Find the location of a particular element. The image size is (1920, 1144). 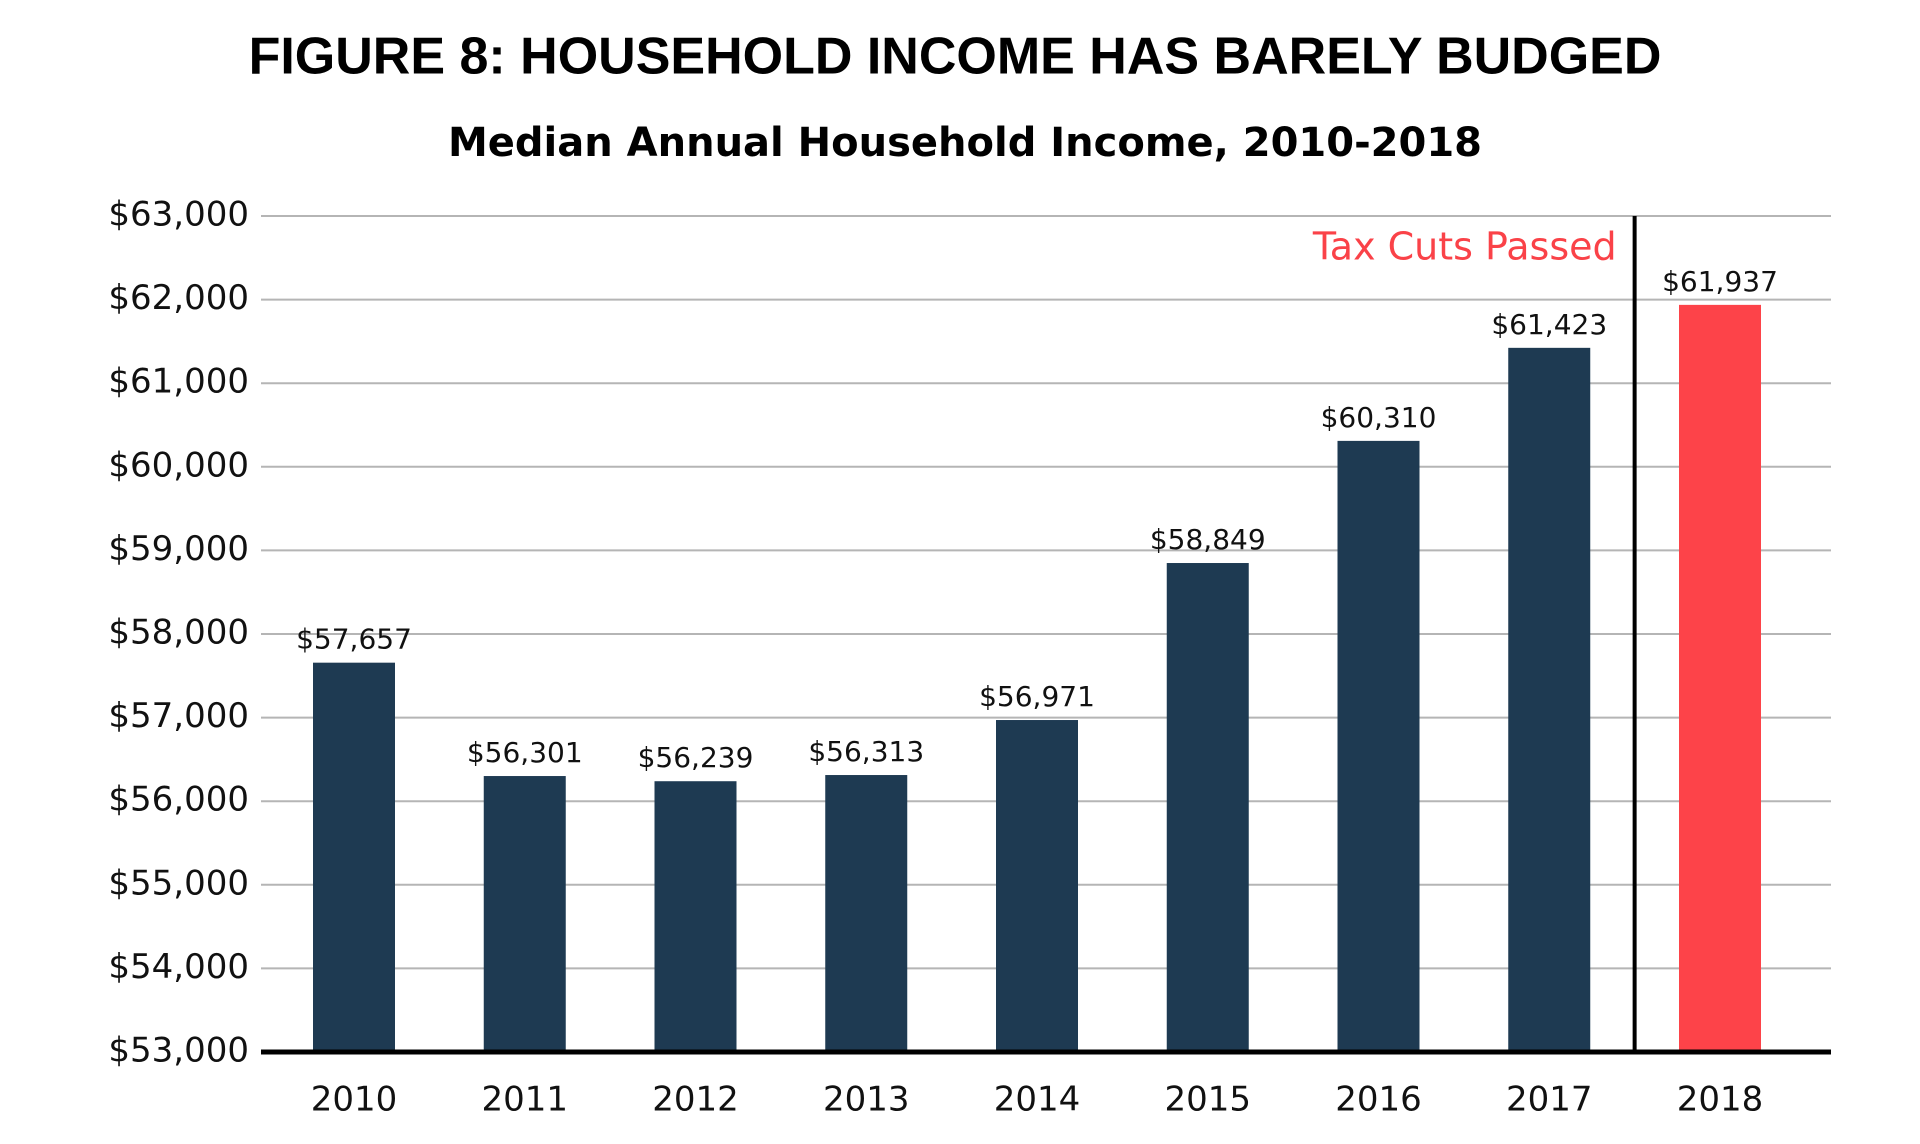

value-label: $61,423 is located at coordinates (1549, 324).